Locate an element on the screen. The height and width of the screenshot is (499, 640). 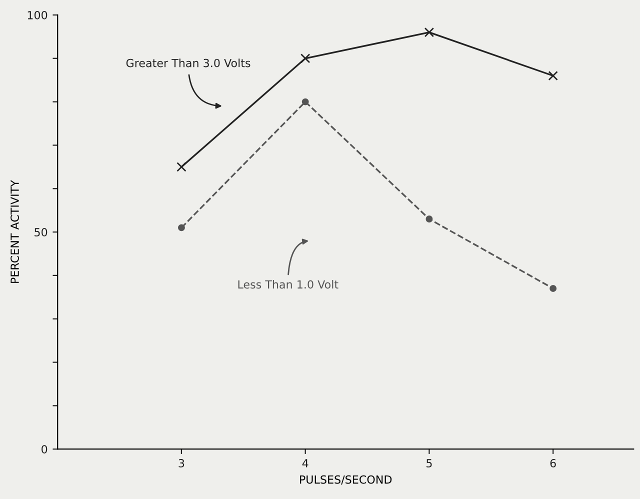
y-axis-title: PERCENT ACTIVITY is located at coordinates (14, 231).